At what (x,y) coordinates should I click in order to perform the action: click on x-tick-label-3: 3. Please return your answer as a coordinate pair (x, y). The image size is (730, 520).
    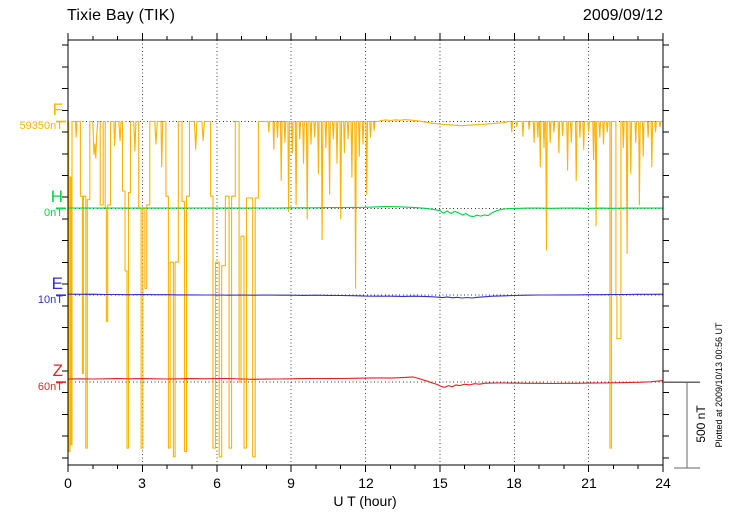
    Looking at the image, I should click on (142, 483).